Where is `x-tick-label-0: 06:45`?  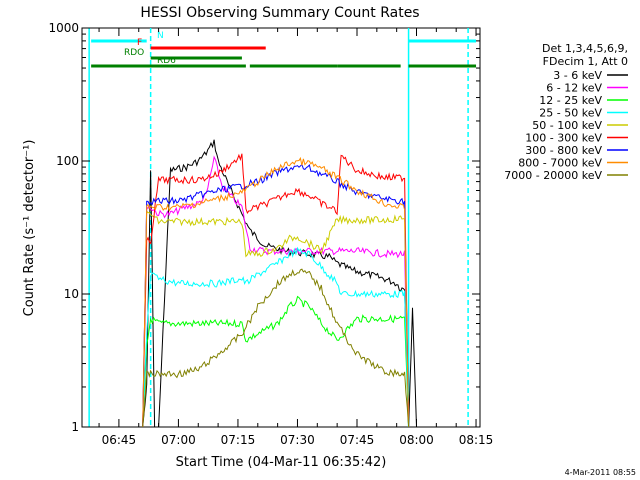 x-tick-label-0: 06:45 is located at coordinates (119, 440).